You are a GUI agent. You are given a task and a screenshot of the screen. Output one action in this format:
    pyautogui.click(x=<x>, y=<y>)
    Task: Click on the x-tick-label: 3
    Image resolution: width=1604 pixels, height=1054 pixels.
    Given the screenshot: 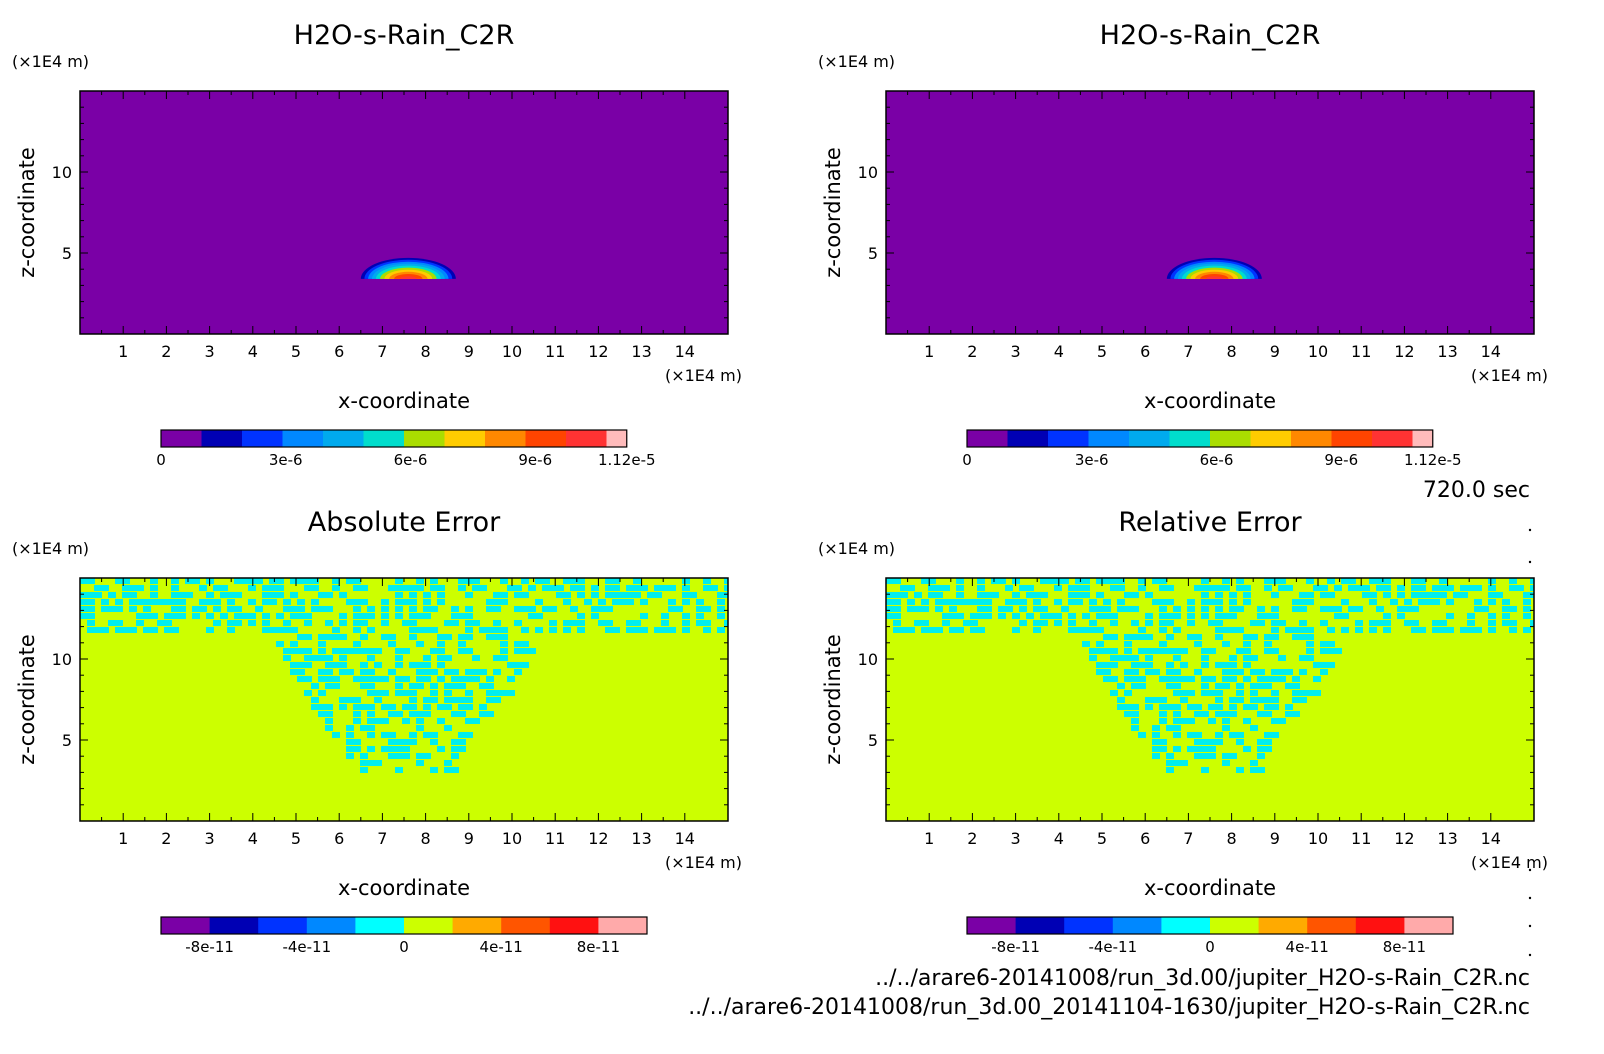 What is the action you would take?
    pyautogui.click(x=1016, y=838)
    